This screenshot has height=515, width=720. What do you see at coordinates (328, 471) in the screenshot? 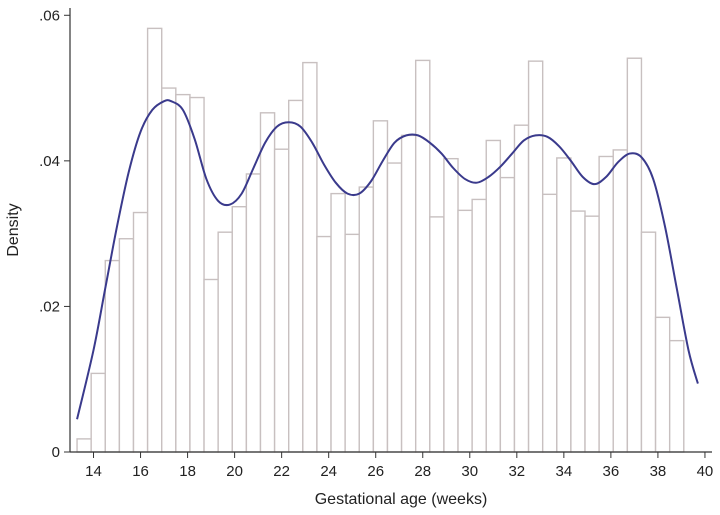
I see `x-tick-label: 24` at bounding box center [328, 471].